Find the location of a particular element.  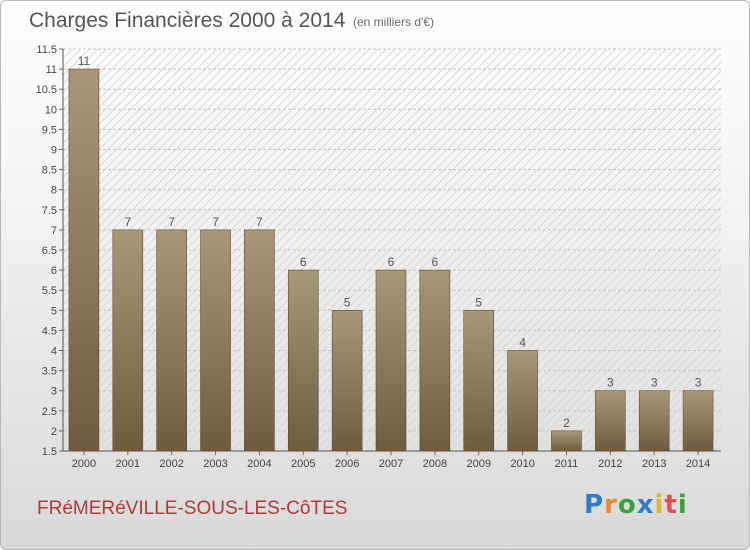

data-label: 2 is located at coordinates (566, 423).